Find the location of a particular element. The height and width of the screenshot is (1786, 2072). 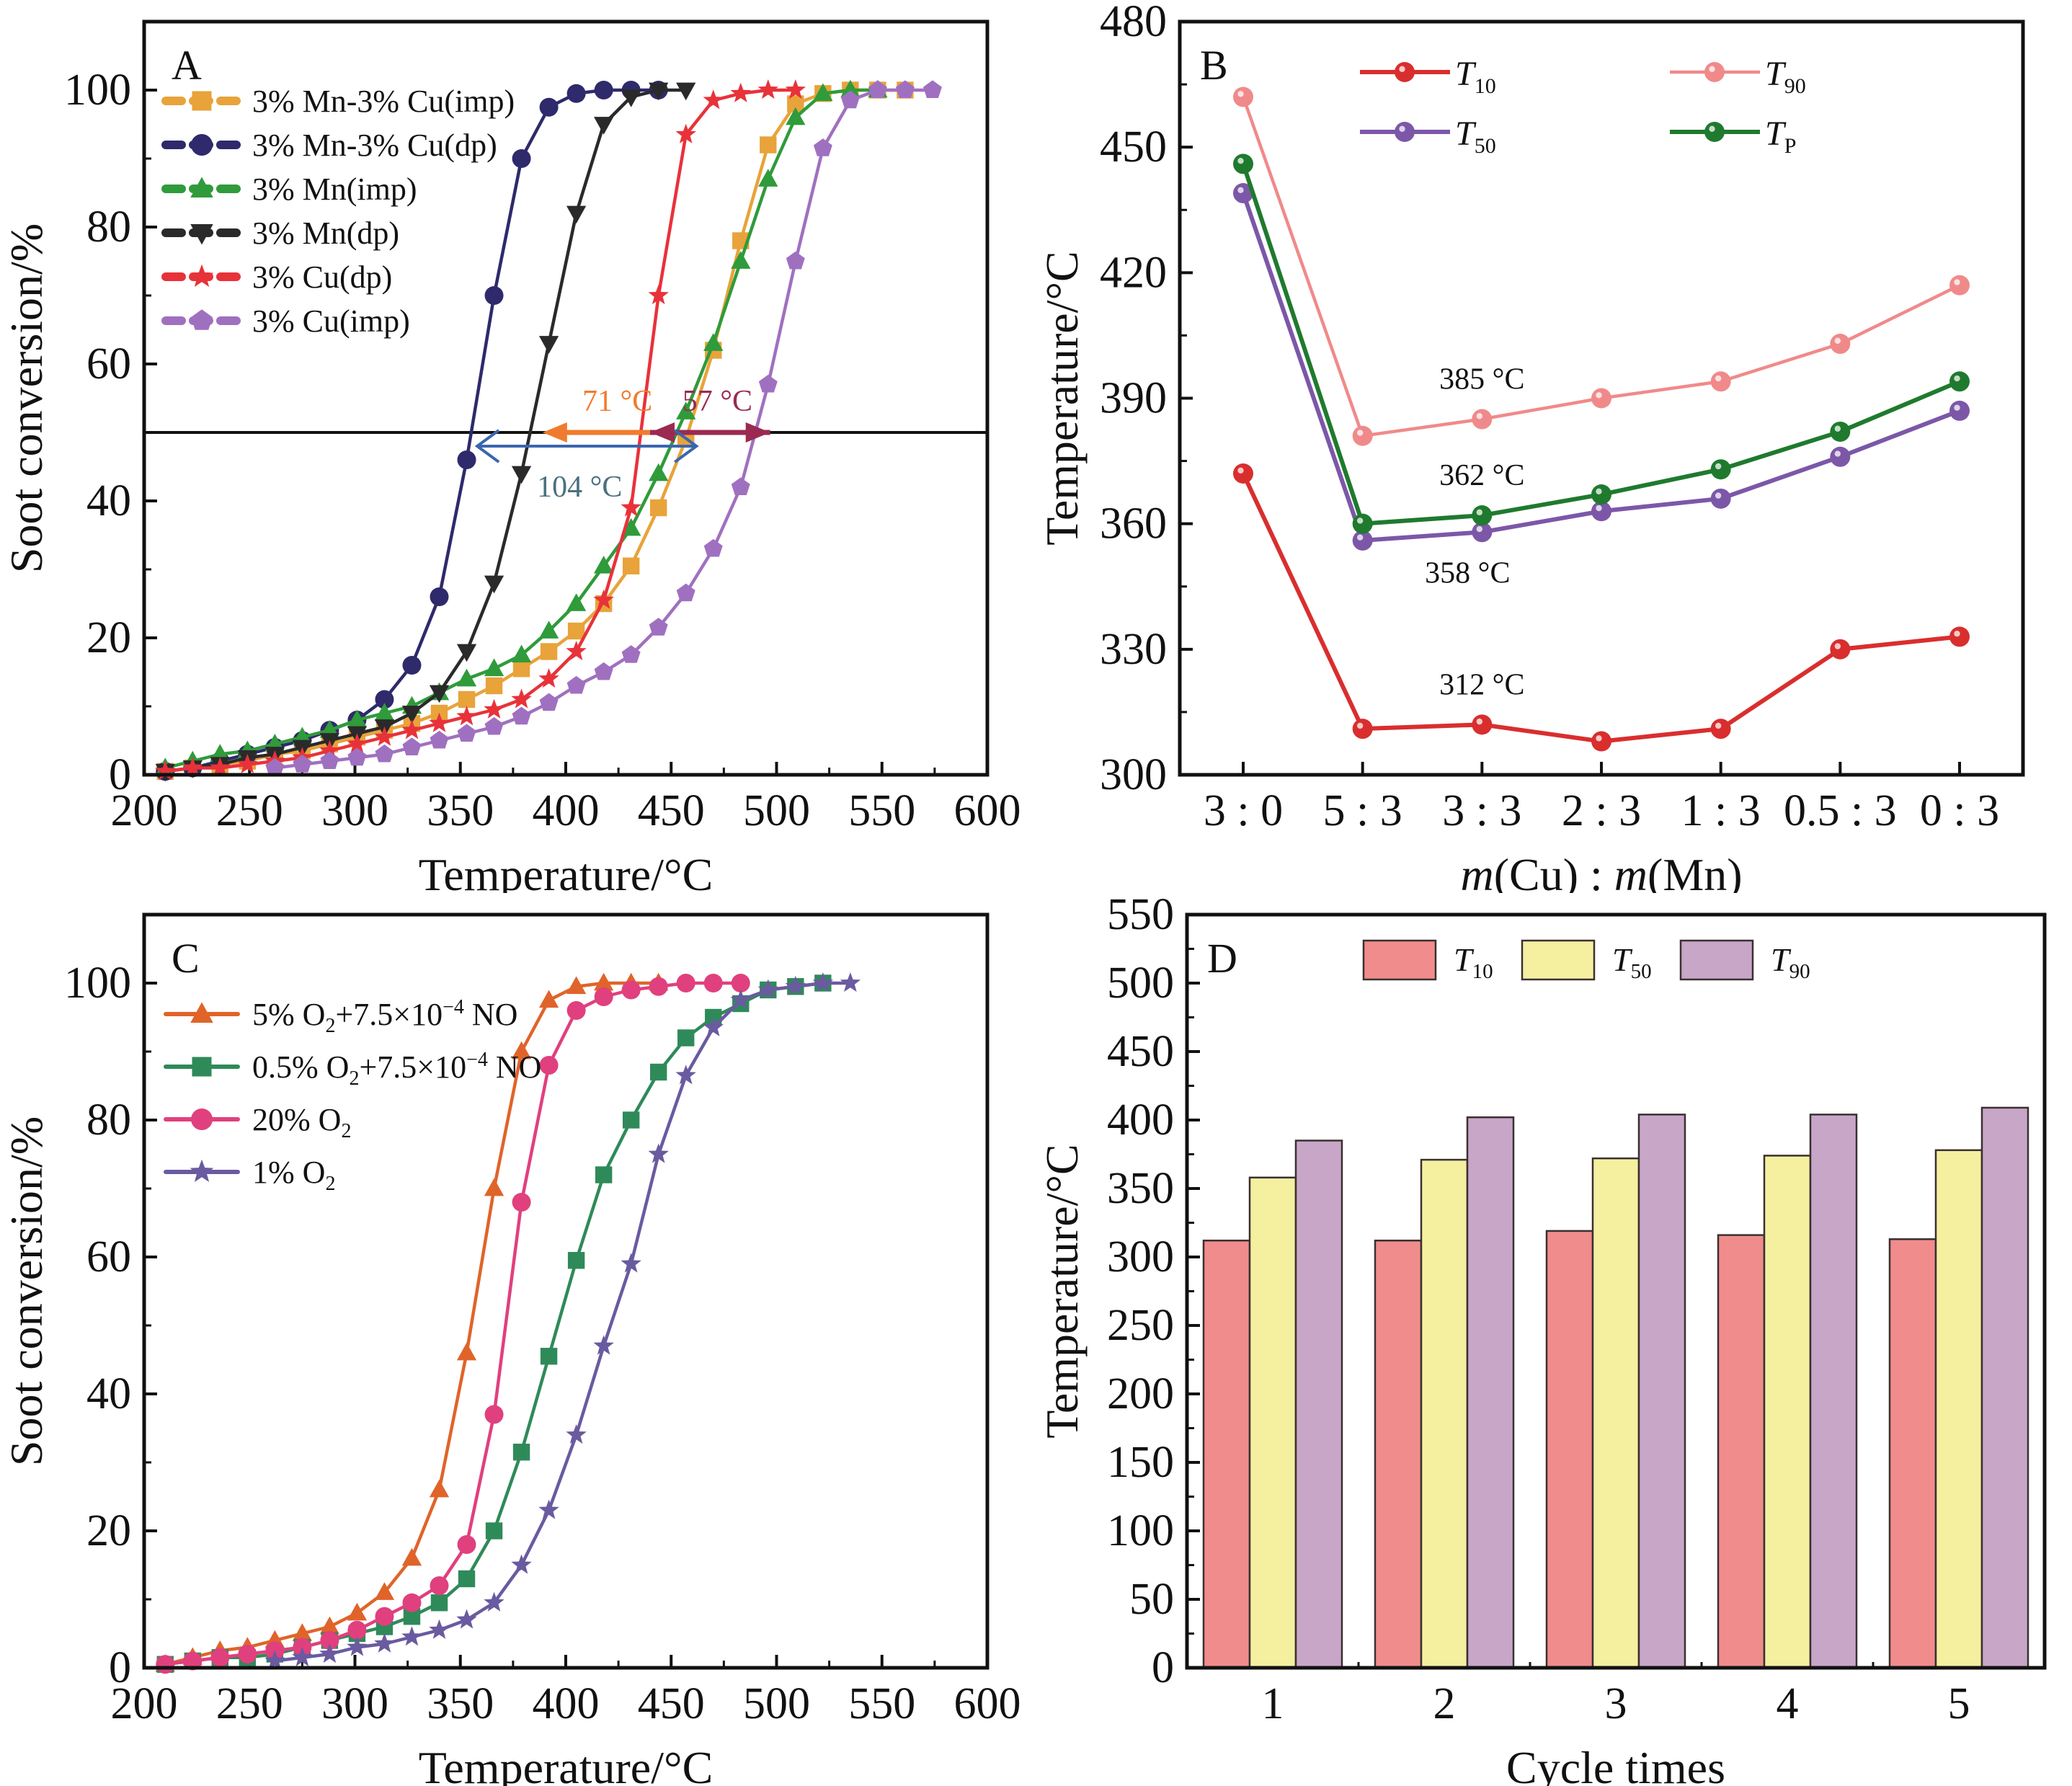

x-tick-label: 500 is located at coordinates (776, 810).